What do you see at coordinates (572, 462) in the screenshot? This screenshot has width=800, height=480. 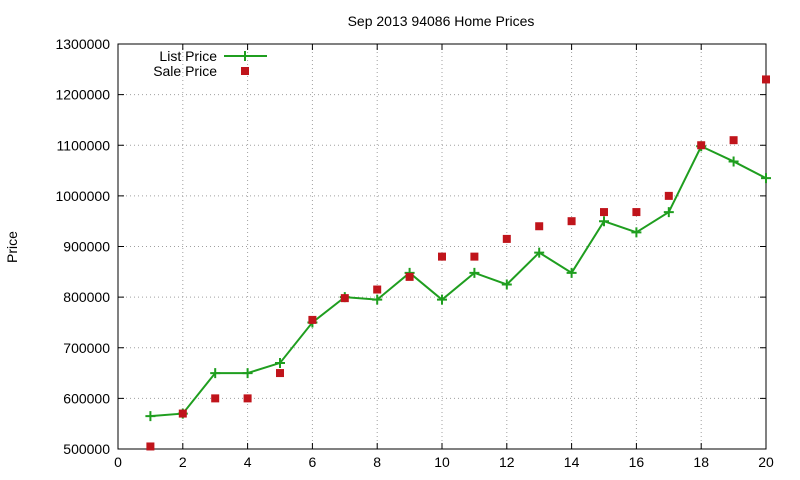 I see `x-tick-label: 14` at bounding box center [572, 462].